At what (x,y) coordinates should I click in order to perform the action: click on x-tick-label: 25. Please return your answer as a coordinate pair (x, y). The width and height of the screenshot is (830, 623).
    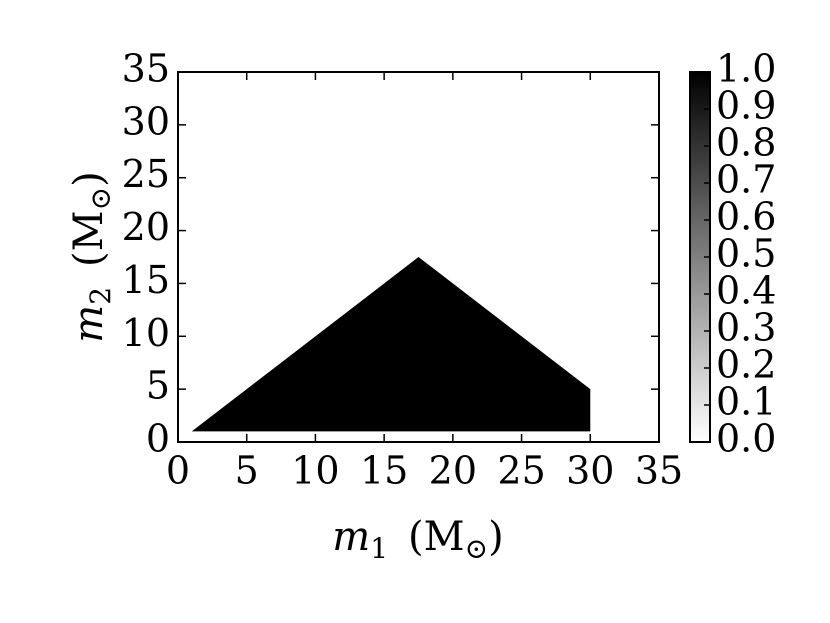
    Looking at the image, I should click on (521, 471).